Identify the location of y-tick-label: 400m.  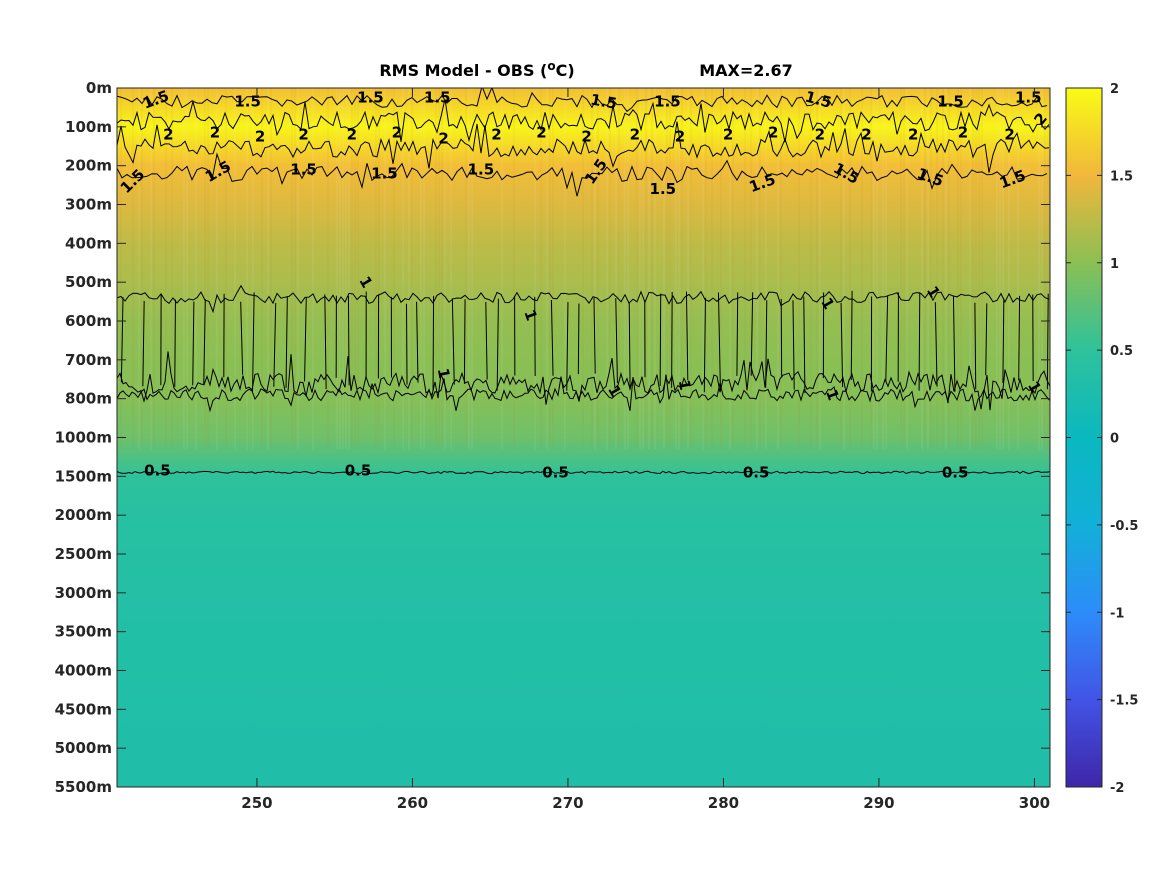
(88, 243).